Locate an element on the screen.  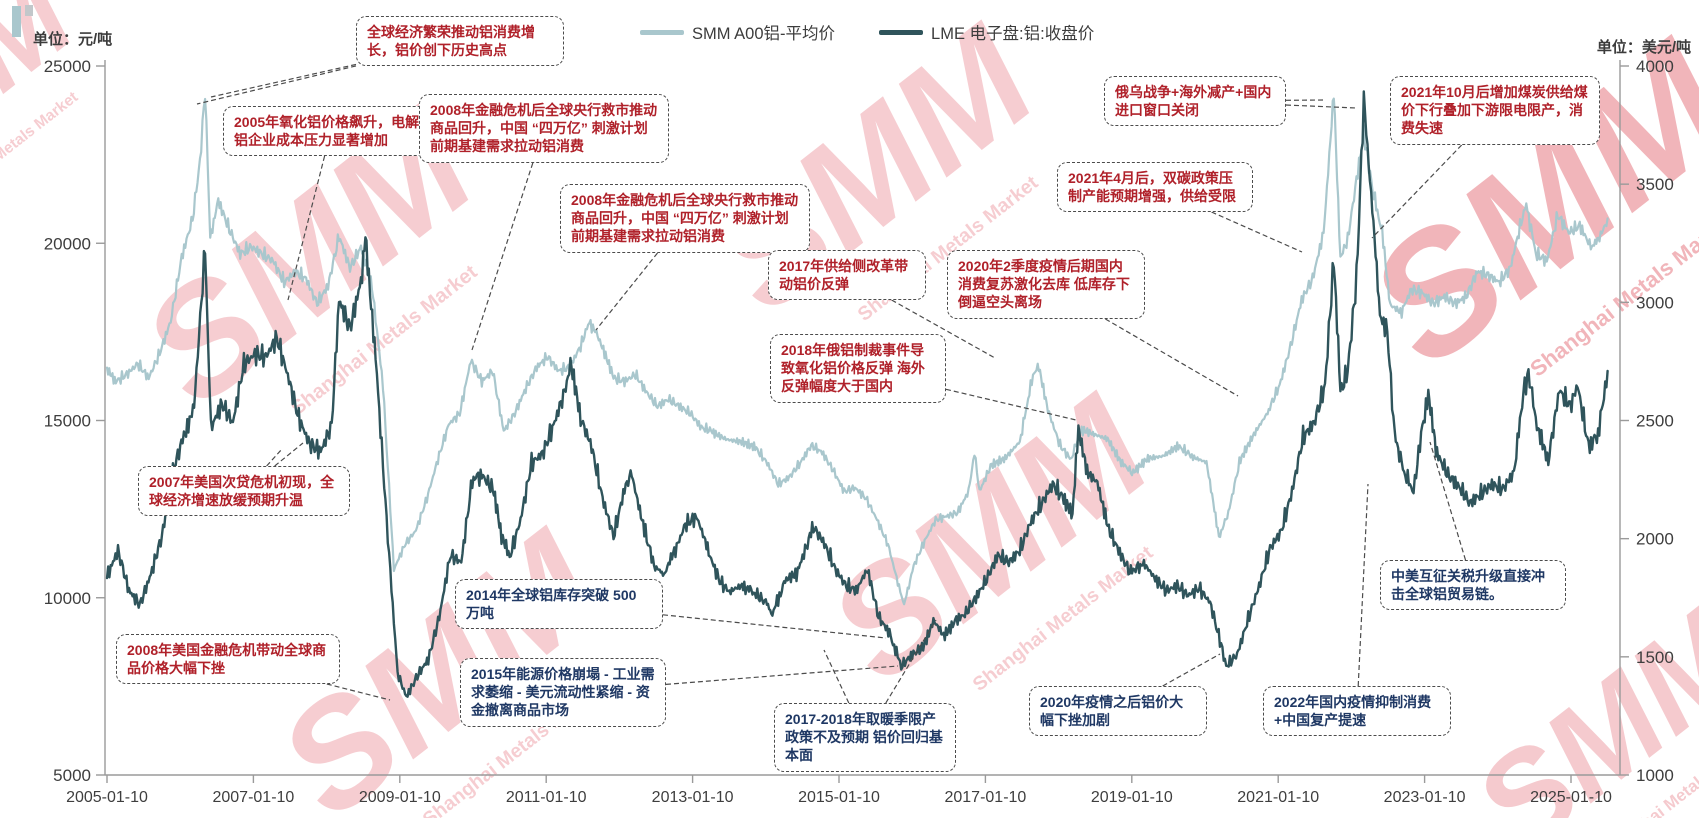
y-axis-label-right: 1000 is located at coordinates (1655, 775).